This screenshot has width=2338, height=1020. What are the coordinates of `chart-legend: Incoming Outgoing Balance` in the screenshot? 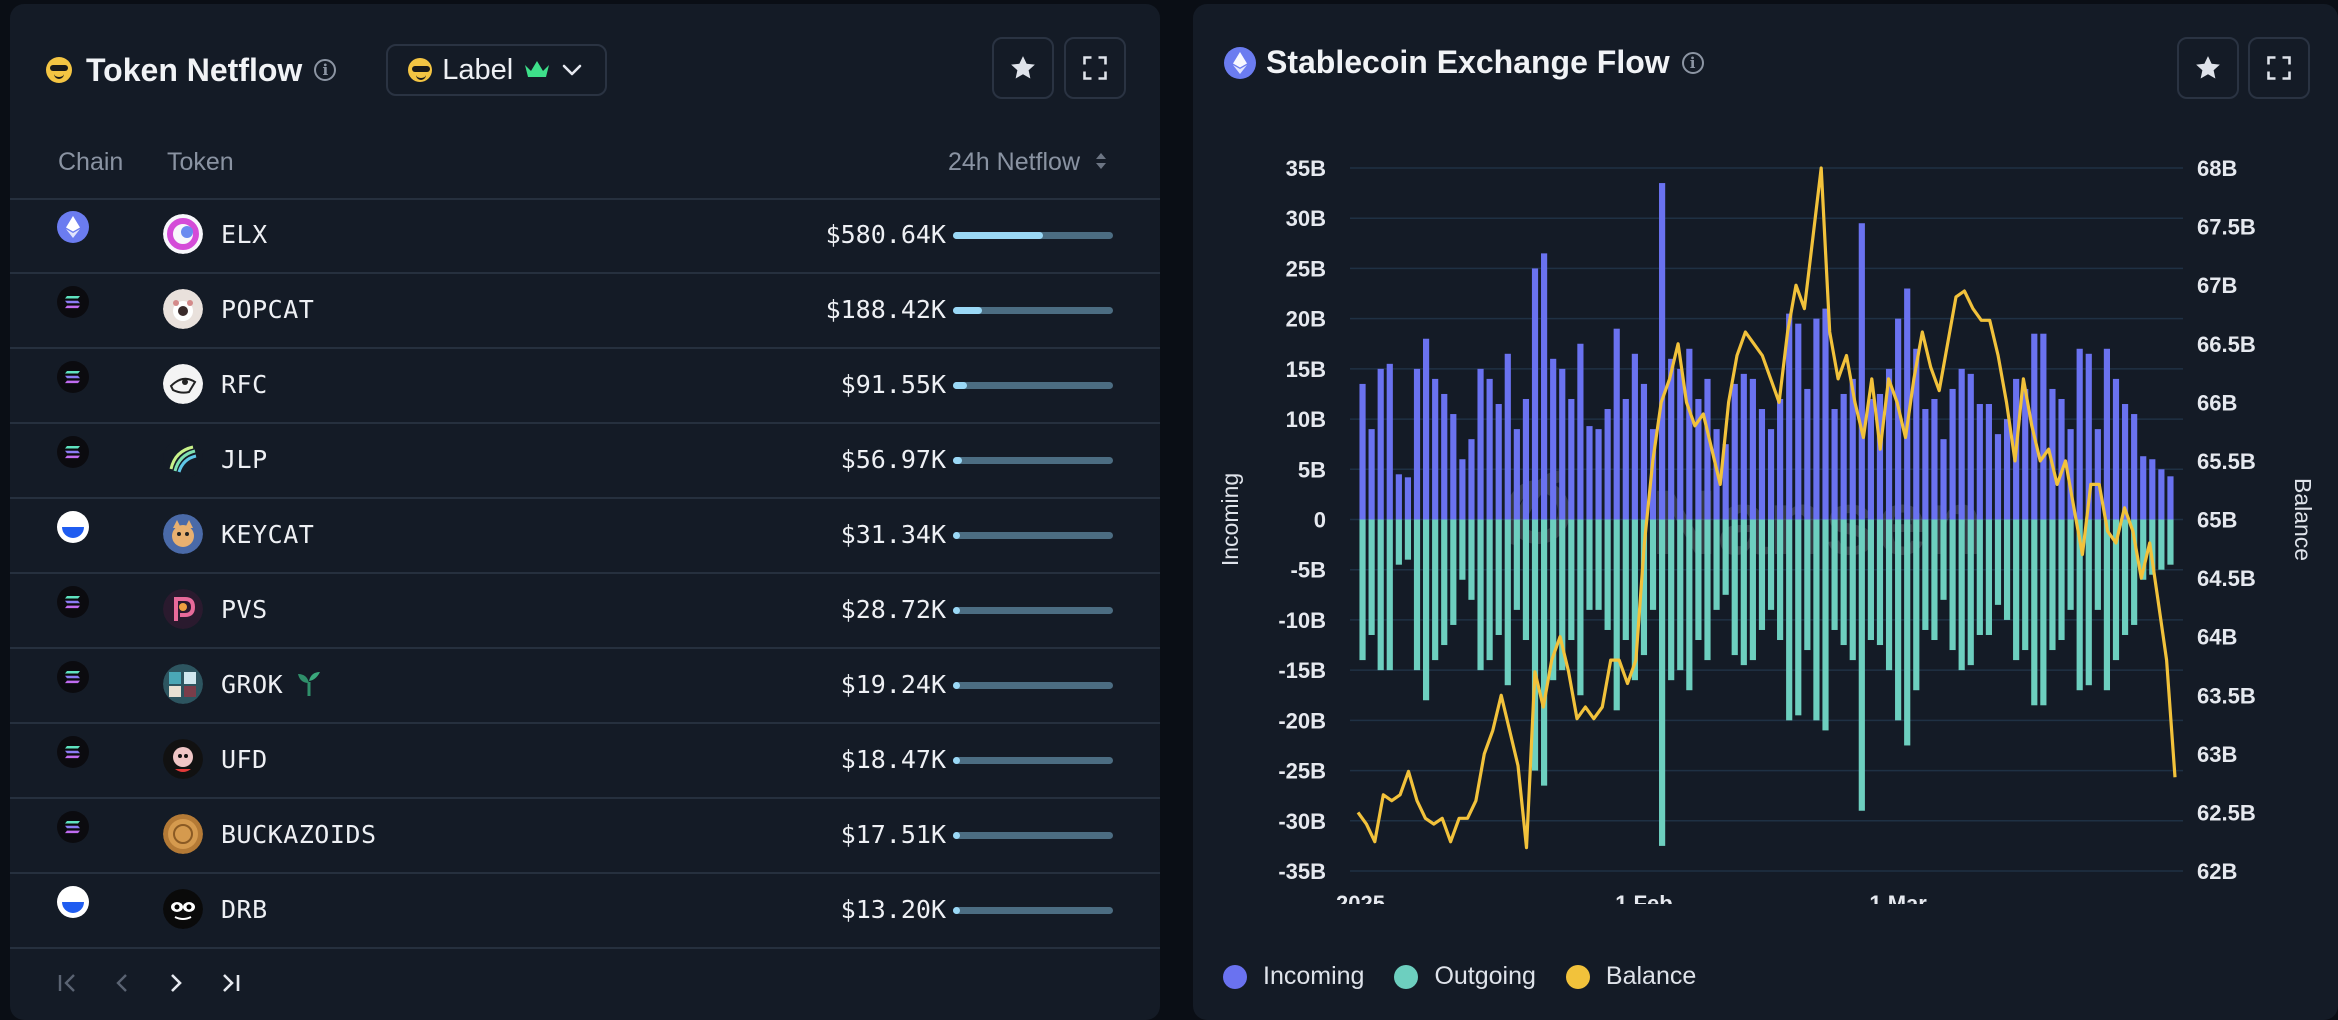 It's located at (1459, 976).